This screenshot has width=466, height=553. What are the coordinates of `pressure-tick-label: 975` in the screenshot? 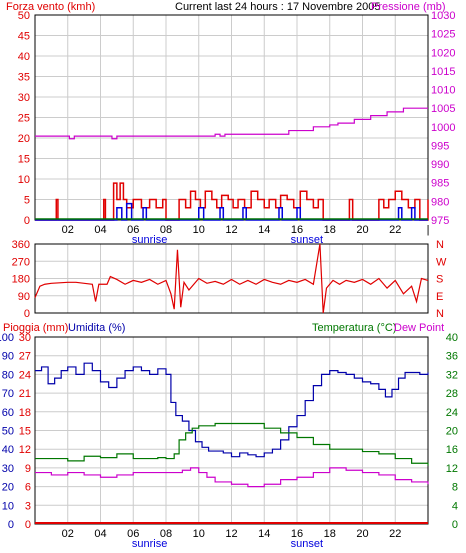 It's located at (440, 221).